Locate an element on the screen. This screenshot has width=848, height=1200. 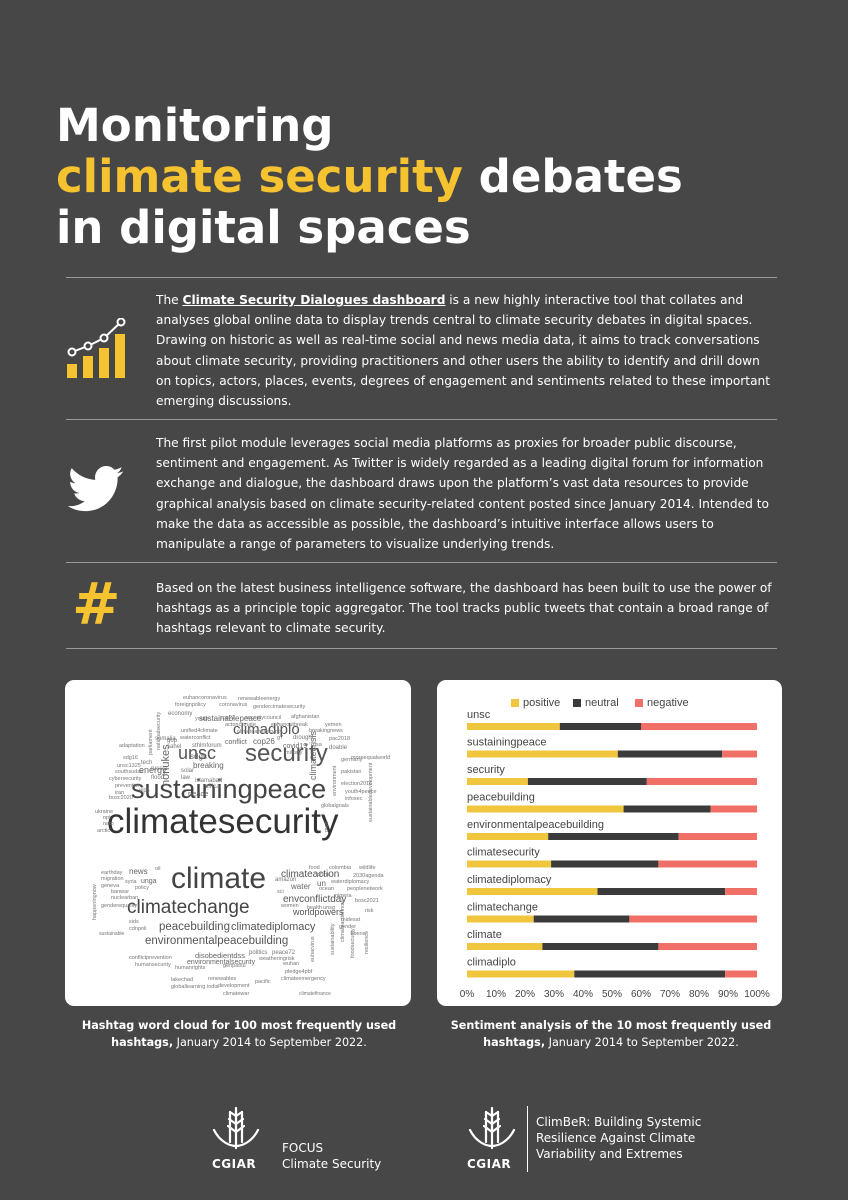
wordcloud-word: climatewar is located at coordinates (236, 994).